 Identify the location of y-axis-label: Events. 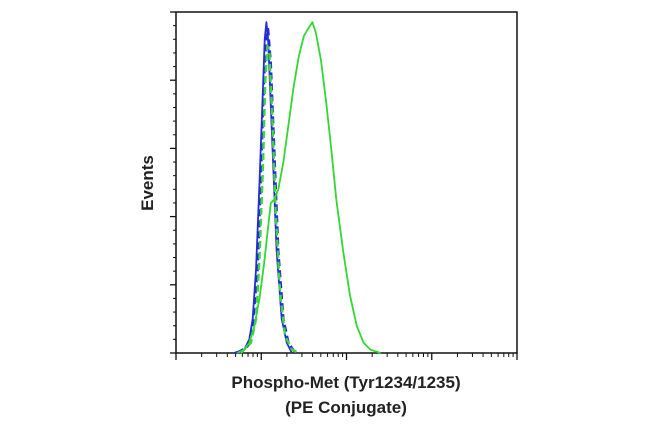
(147, 183).